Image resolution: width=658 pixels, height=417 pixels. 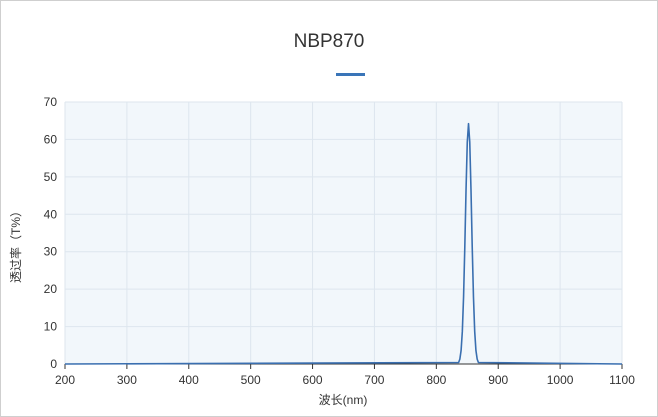 I want to click on y-tick-label: 0, so click(x=53, y=364).